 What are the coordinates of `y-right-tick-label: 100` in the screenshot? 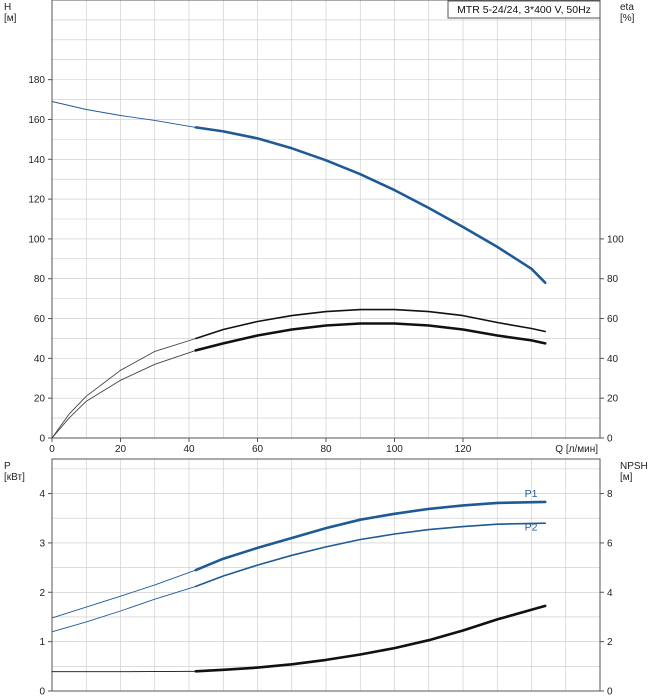 It's located at (615, 239).